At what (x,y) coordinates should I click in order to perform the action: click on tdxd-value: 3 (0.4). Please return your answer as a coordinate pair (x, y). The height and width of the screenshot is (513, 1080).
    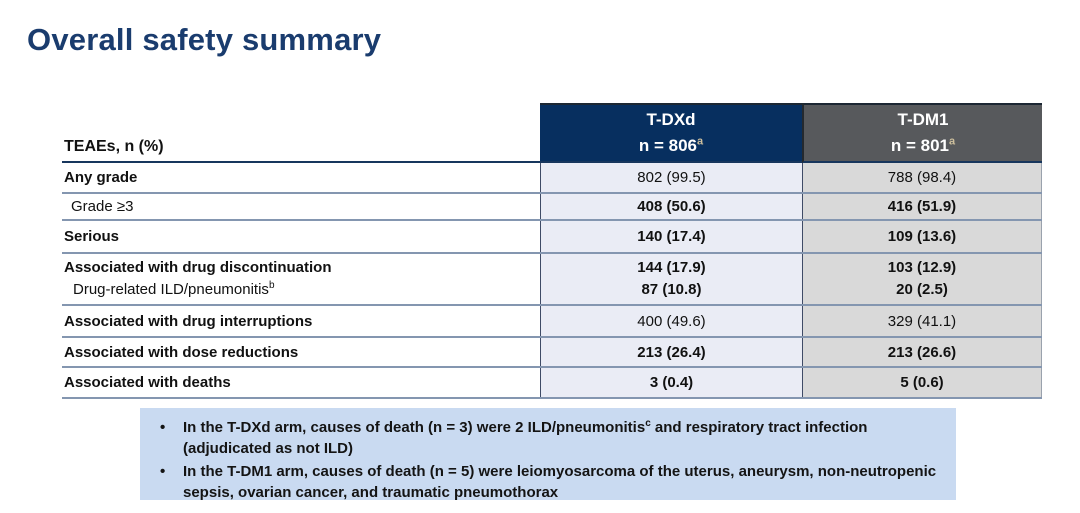
    Looking at the image, I should click on (671, 382).